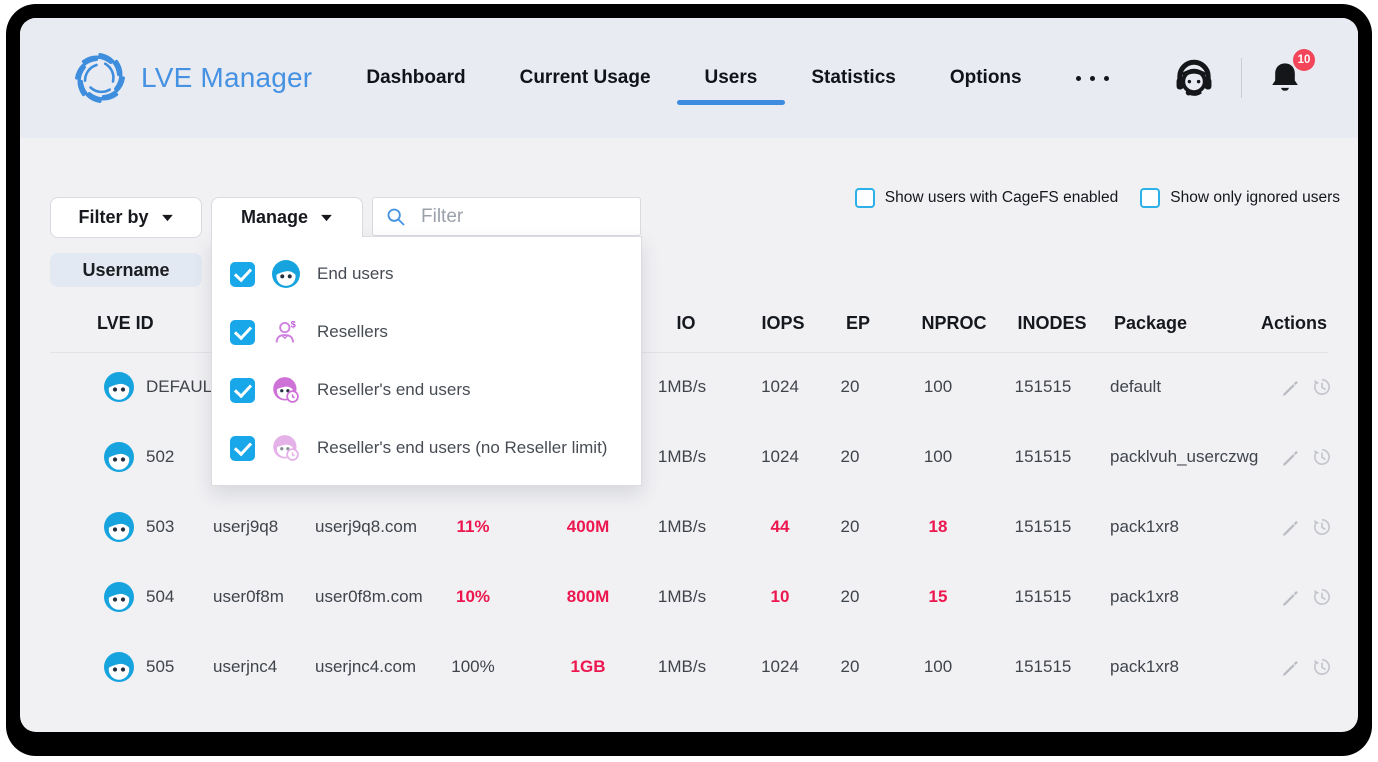 This screenshot has width=1378, height=762. Describe the element at coordinates (1290, 73) in the screenshot. I see `notifications-button: 10` at that location.